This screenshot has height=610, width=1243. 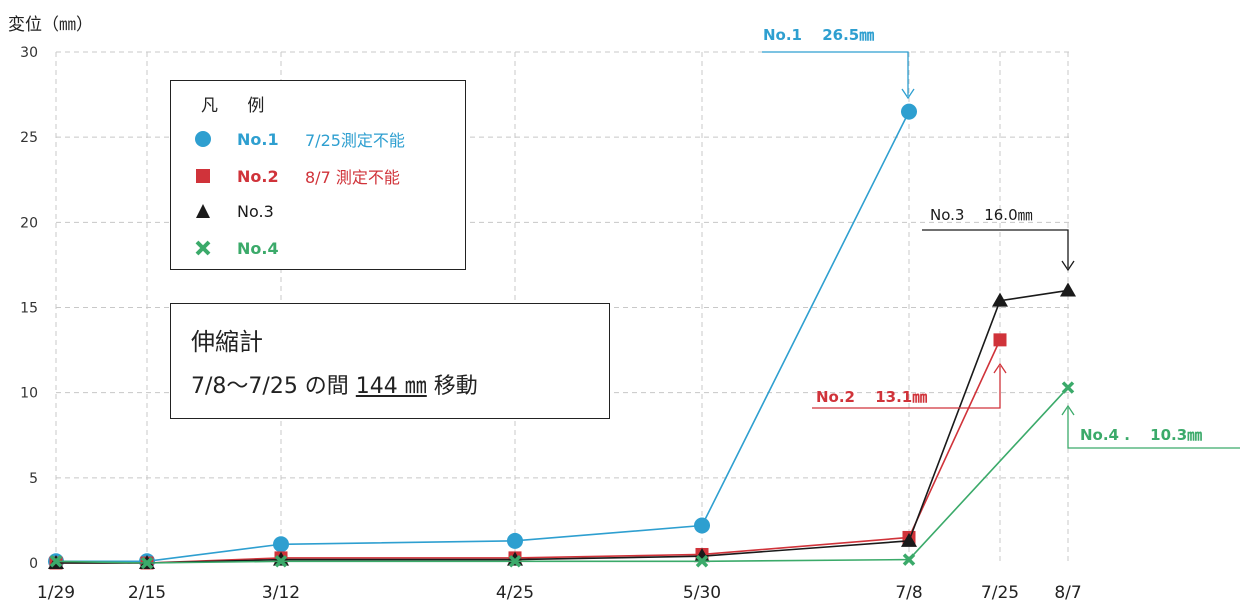 What do you see at coordinates (203, 176) in the screenshot?
I see `square-marker-icon` at bounding box center [203, 176].